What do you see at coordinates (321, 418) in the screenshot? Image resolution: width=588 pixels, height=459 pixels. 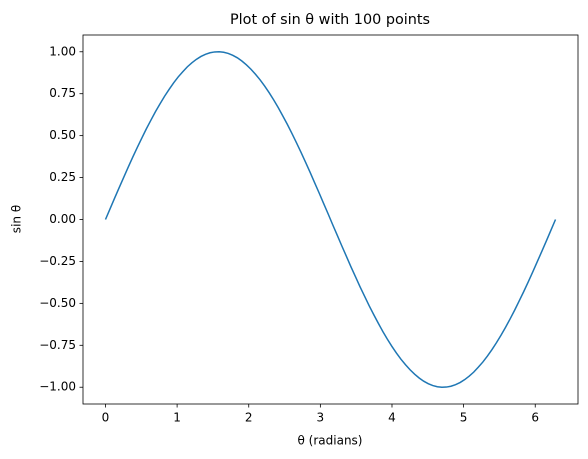 I see `x-tick-label: 3` at bounding box center [321, 418].